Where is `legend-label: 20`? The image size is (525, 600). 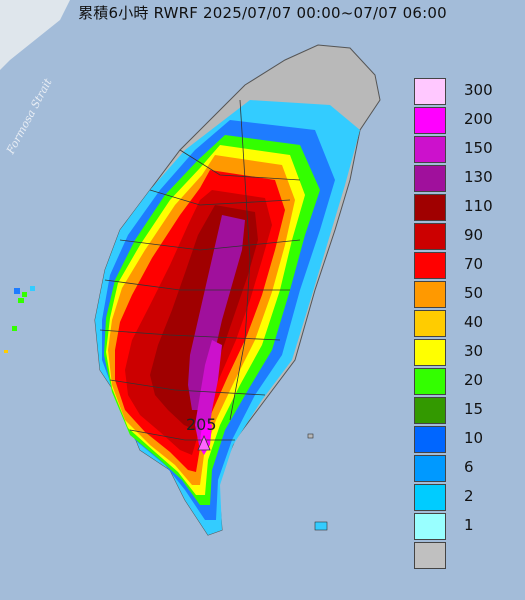 legend-label: 20 is located at coordinates (474, 380).